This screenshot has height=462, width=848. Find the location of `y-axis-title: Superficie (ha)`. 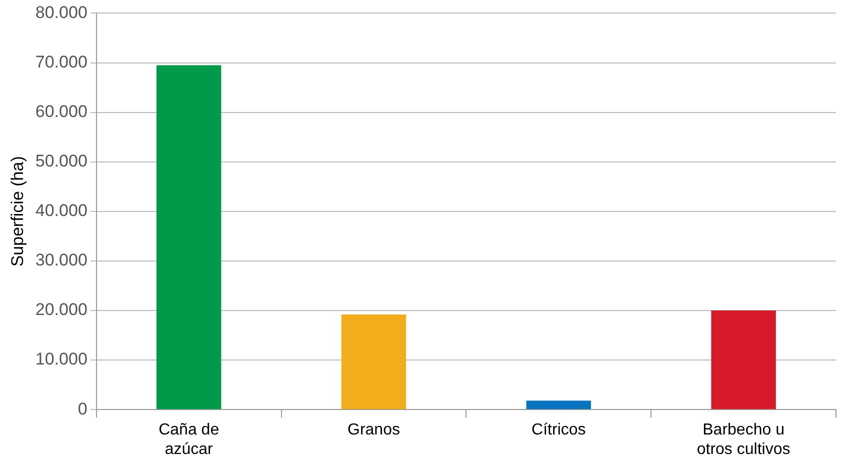

y-axis-title: Superficie (ha) is located at coordinates (17, 211).